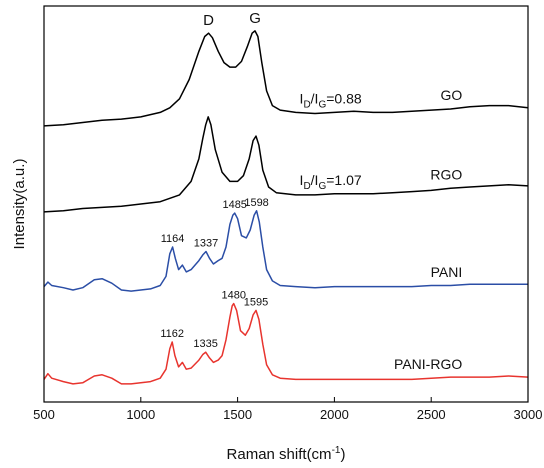 This screenshot has width=544, height=468. I want to click on band-label-g: G, so click(255, 18).